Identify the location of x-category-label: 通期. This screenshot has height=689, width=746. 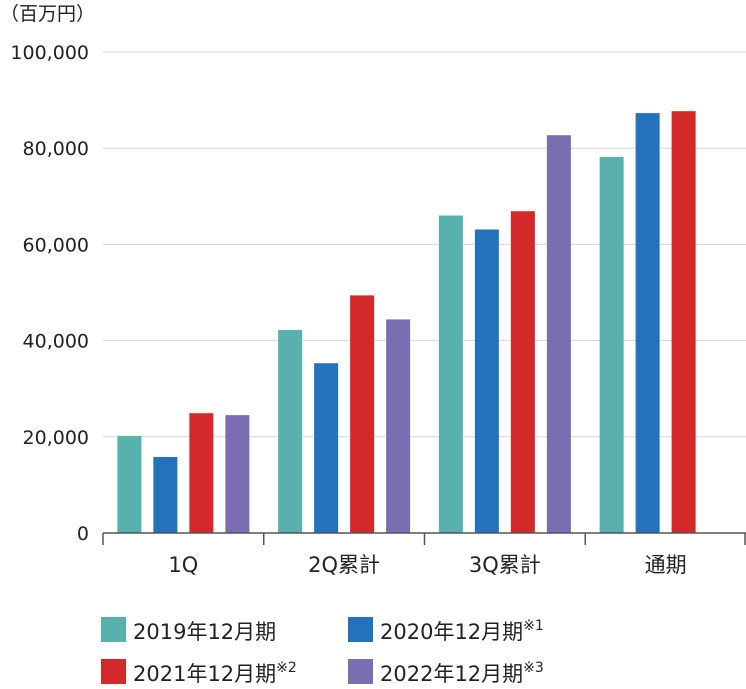
(666, 565).